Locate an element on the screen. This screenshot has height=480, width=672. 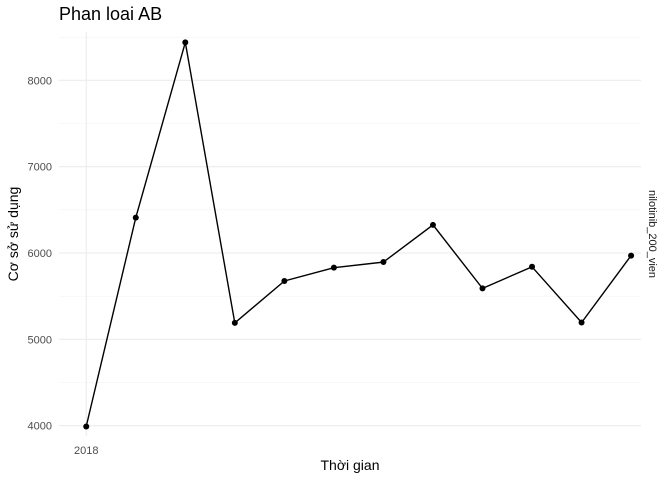
y-tick-label: 5000 is located at coordinates (40, 340).